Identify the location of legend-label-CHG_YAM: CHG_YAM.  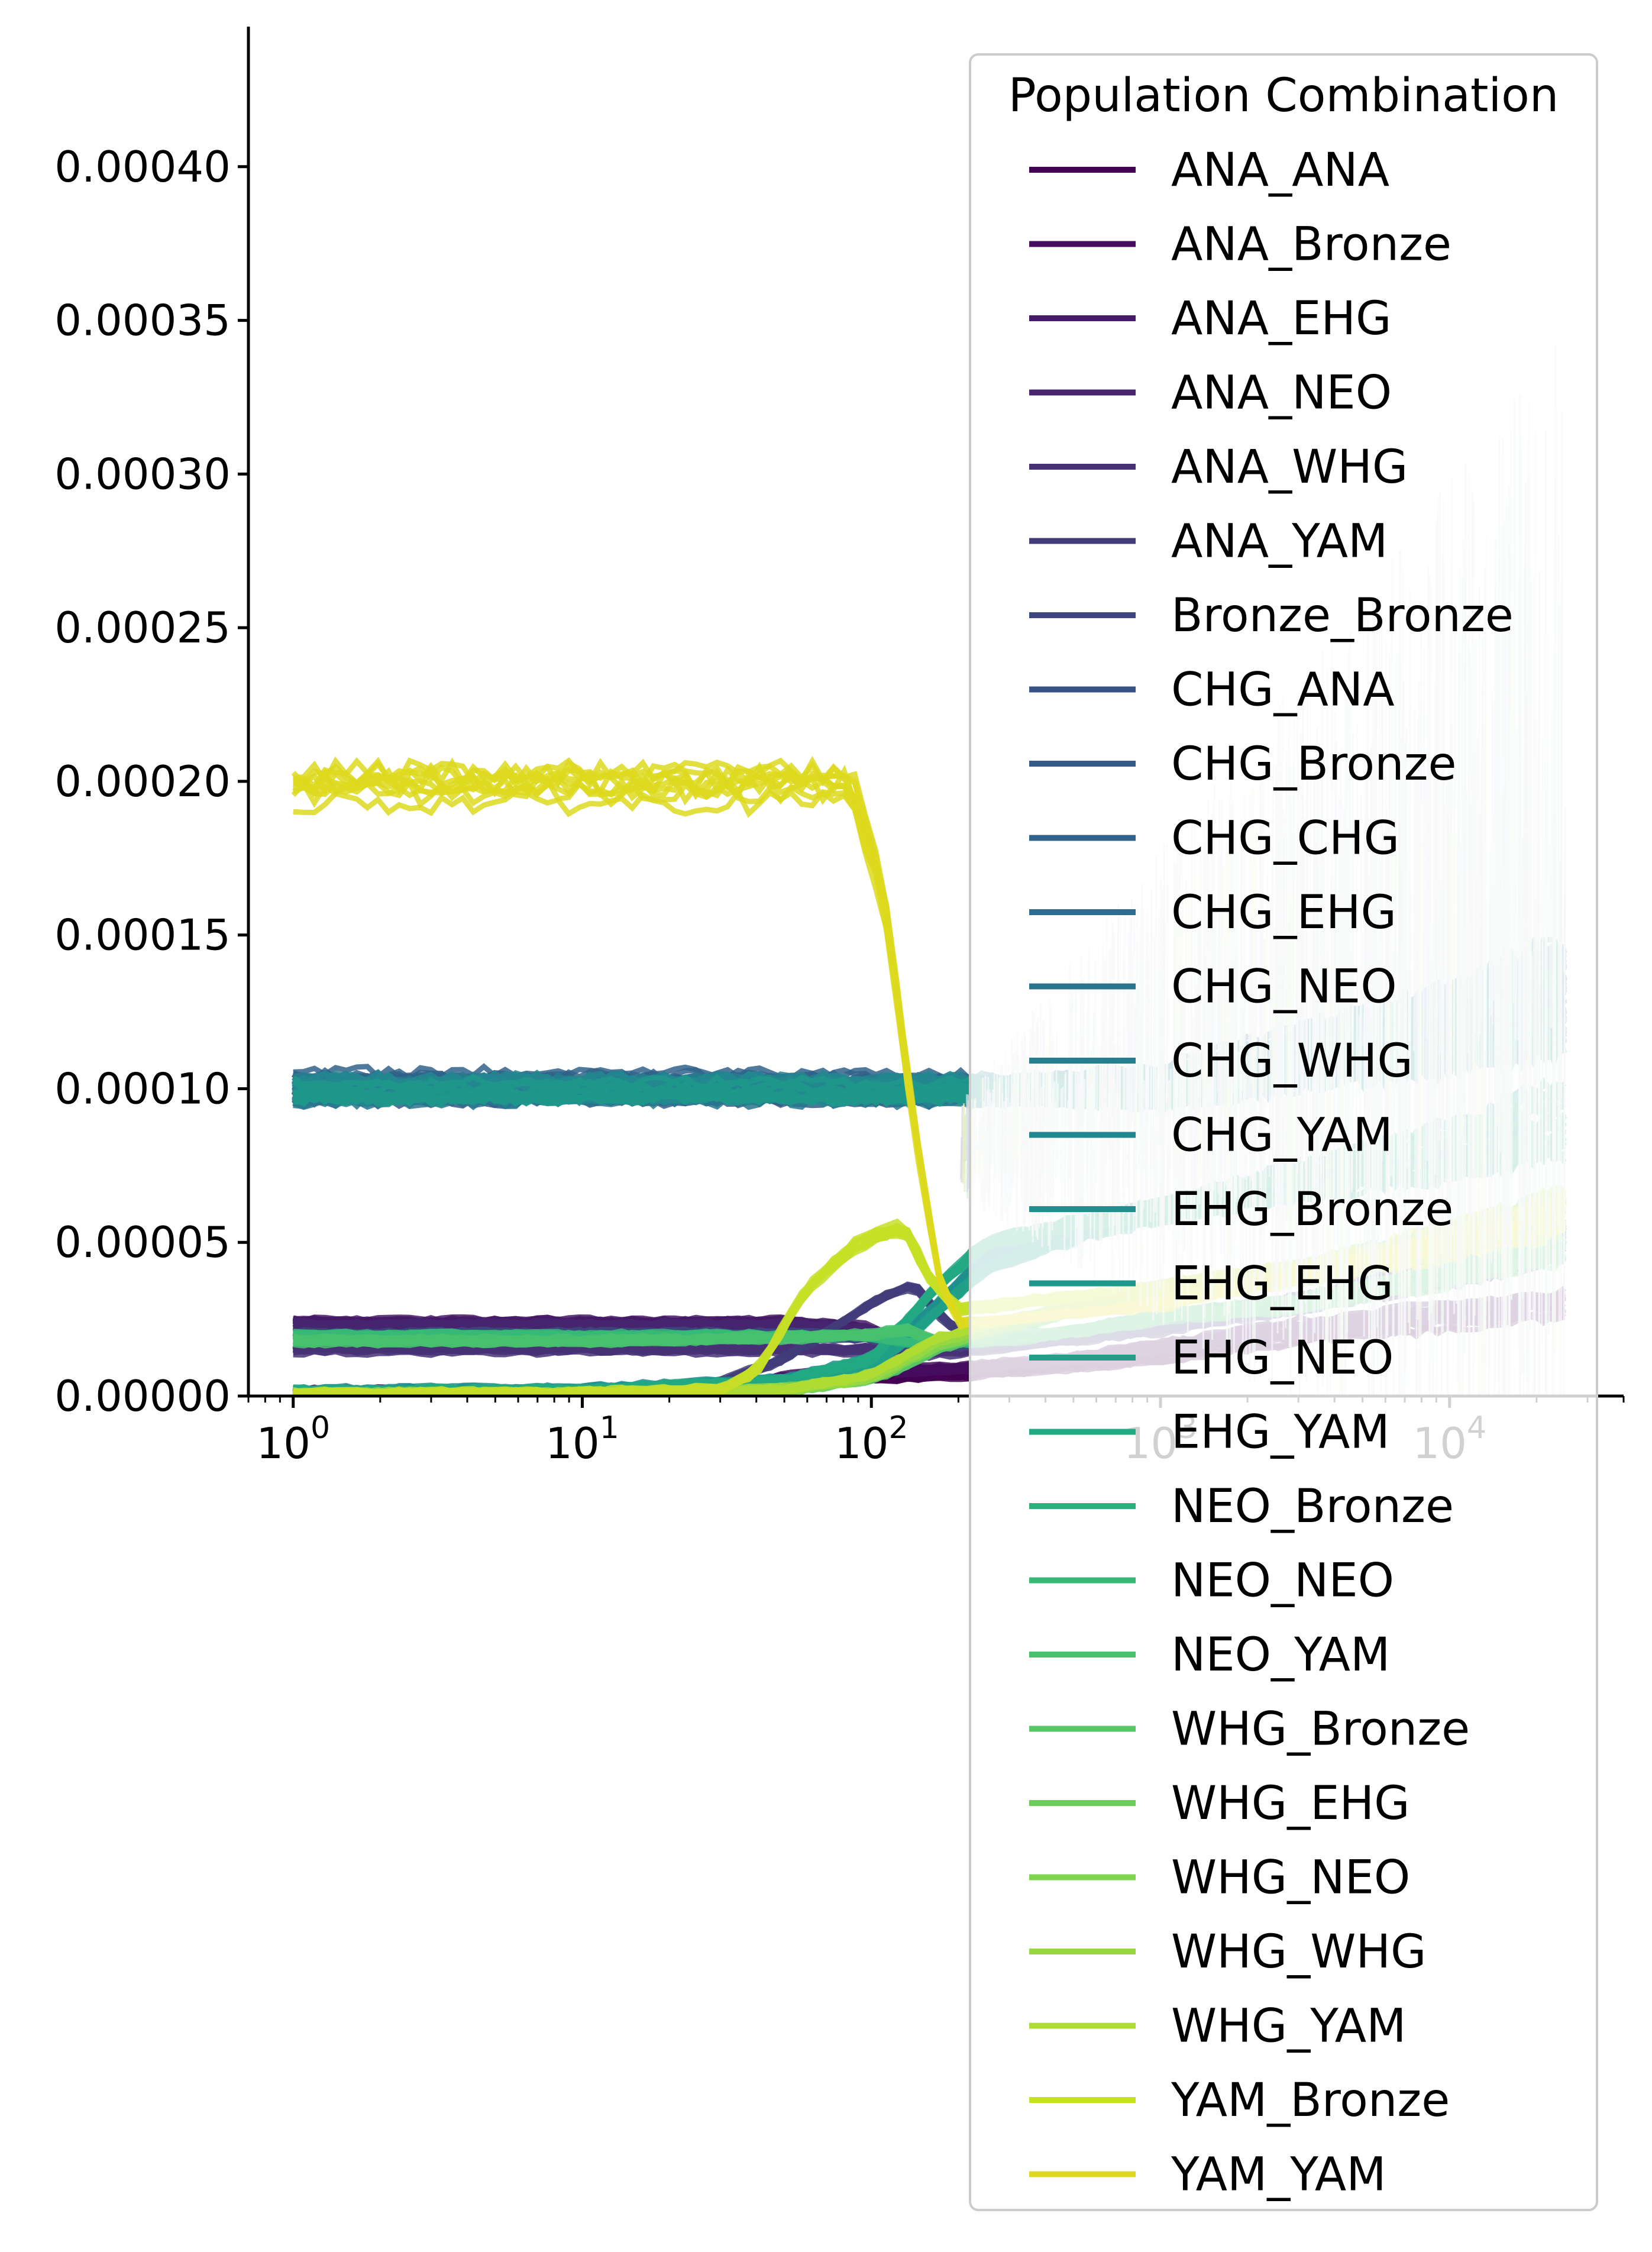
(1282, 1135).